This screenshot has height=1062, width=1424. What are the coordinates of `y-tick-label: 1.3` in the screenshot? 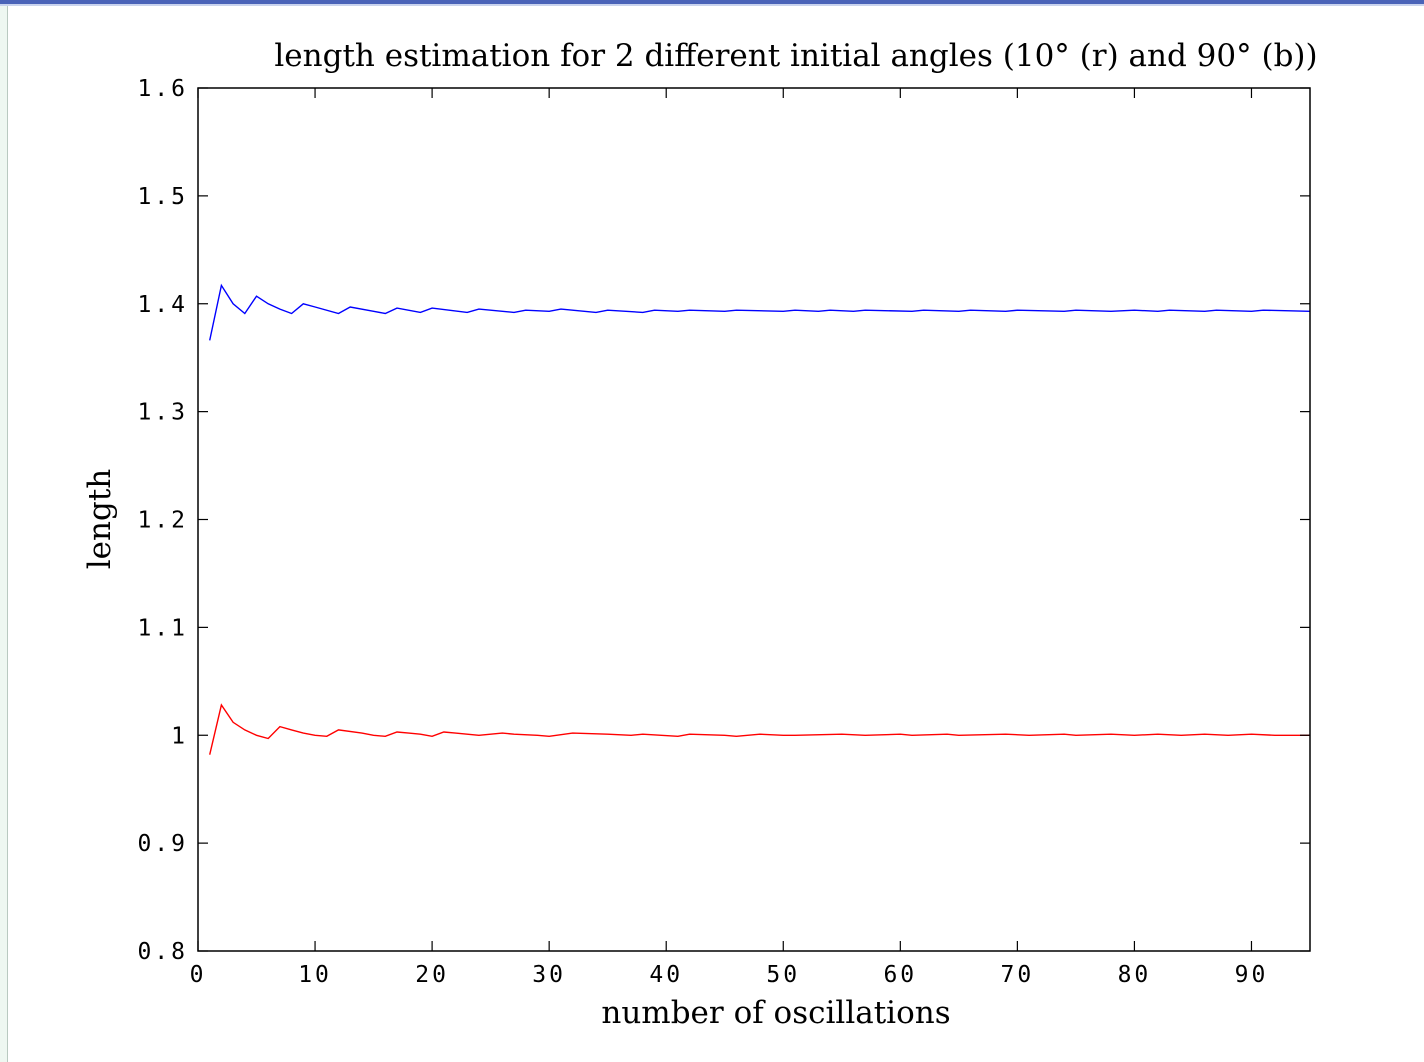 It's located at (162, 413).